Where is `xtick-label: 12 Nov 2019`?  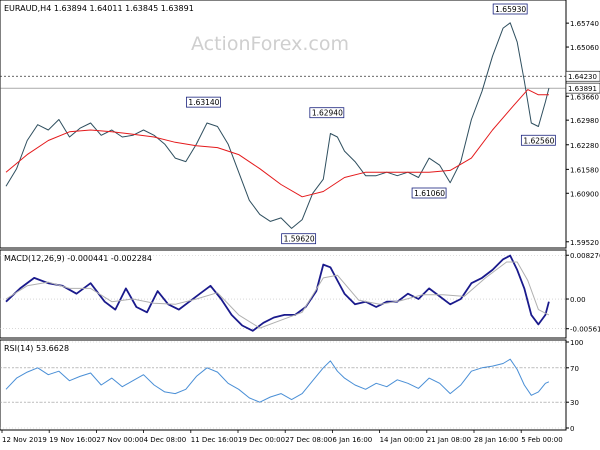 xtick-label: 12 Nov 2019 is located at coordinates (24, 440).